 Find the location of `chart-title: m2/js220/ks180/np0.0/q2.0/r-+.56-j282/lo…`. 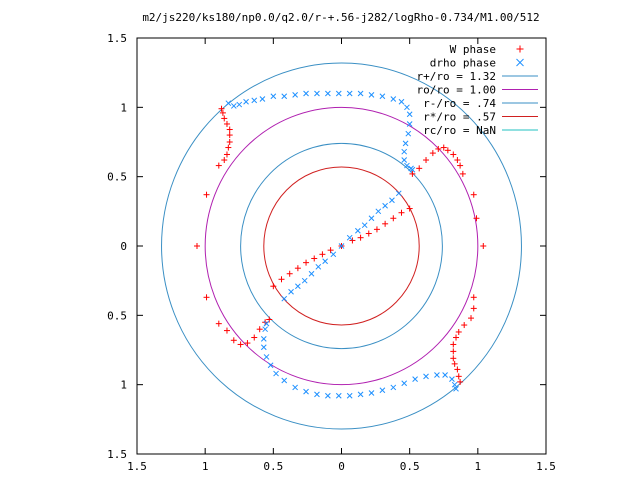

chart-title: m2/js220/ks180/np0.0/q2.0/r-+.56-j282/lo… is located at coordinates (340, 17).